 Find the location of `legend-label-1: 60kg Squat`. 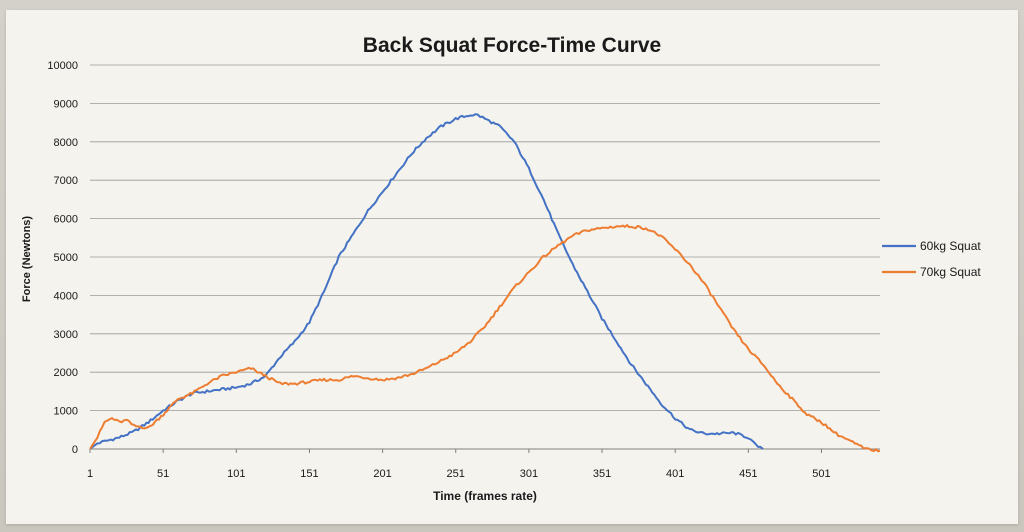

legend-label-1: 60kg Squat is located at coordinates (950, 246).